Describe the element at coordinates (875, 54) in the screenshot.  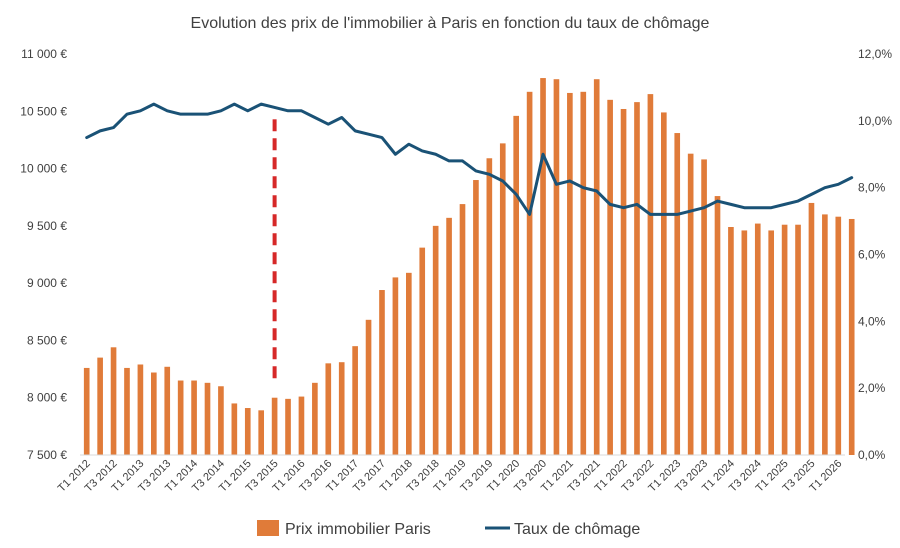
I see `y-right-tick-label: 12,0%` at that location.